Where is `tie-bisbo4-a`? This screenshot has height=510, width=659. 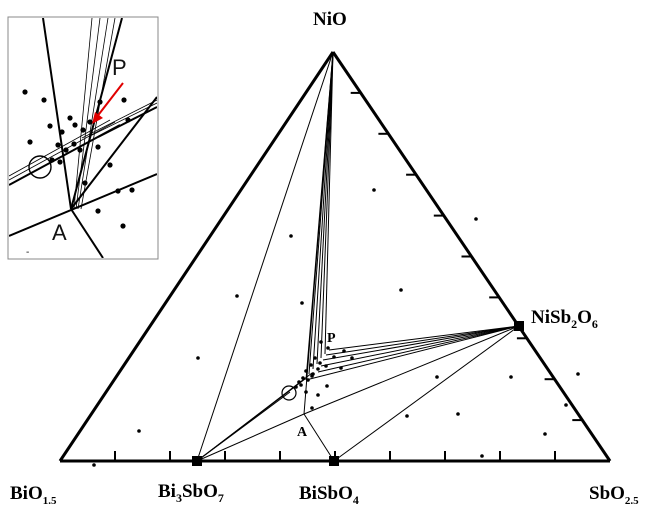 tie-bisbo4-a is located at coordinates (319, 437).